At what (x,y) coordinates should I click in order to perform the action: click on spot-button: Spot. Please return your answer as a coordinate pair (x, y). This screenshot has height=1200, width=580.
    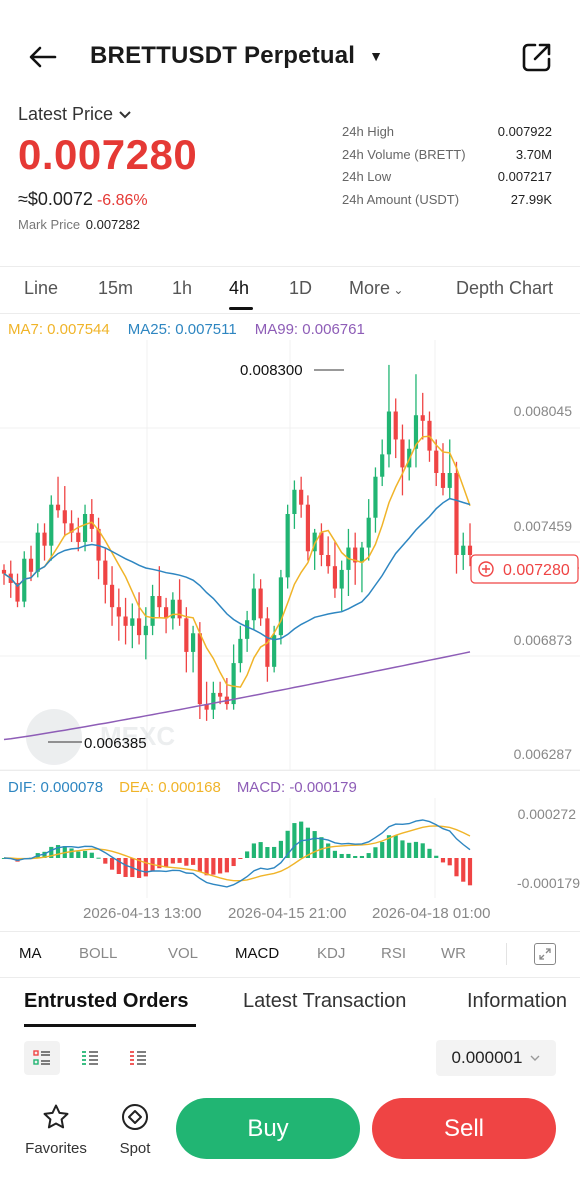
    Looking at the image, I should click on (135, 1128).